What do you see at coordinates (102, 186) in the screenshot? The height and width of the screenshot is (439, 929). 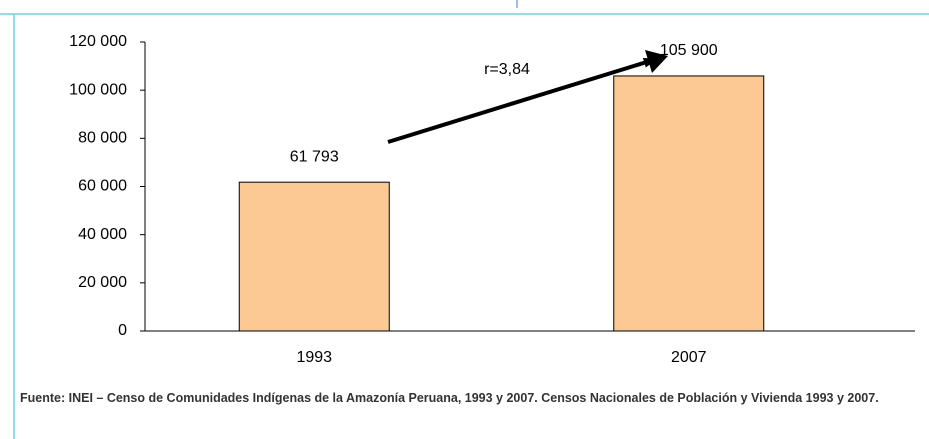 I see `y-tick-label: 60 000` at bounding box center [102, 186].